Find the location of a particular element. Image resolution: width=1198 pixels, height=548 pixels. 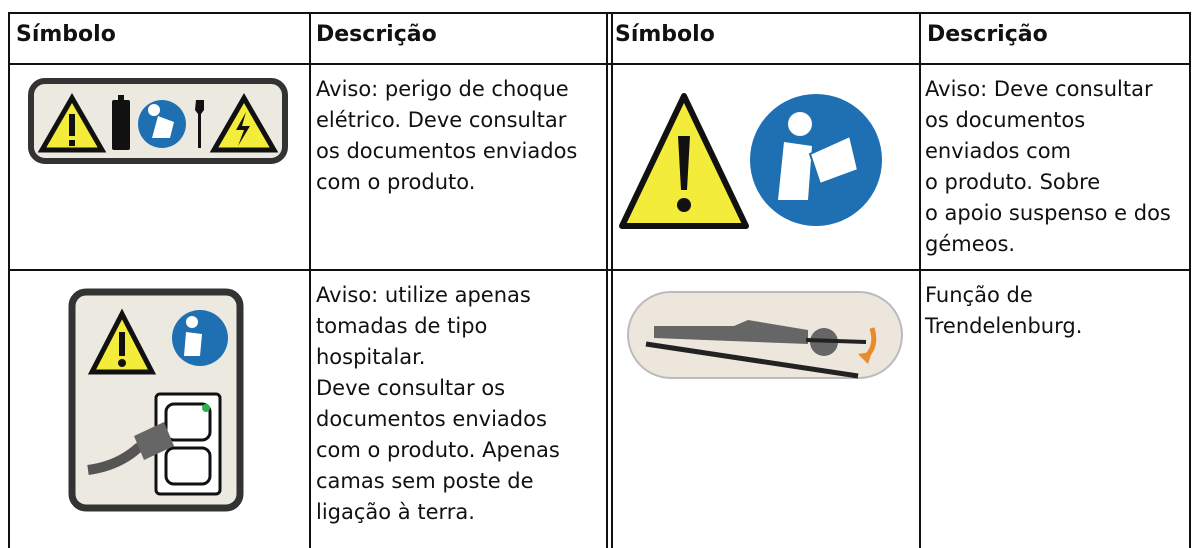

text-line: Aviso: Deve consultar is located at coordinates (1039, 89).